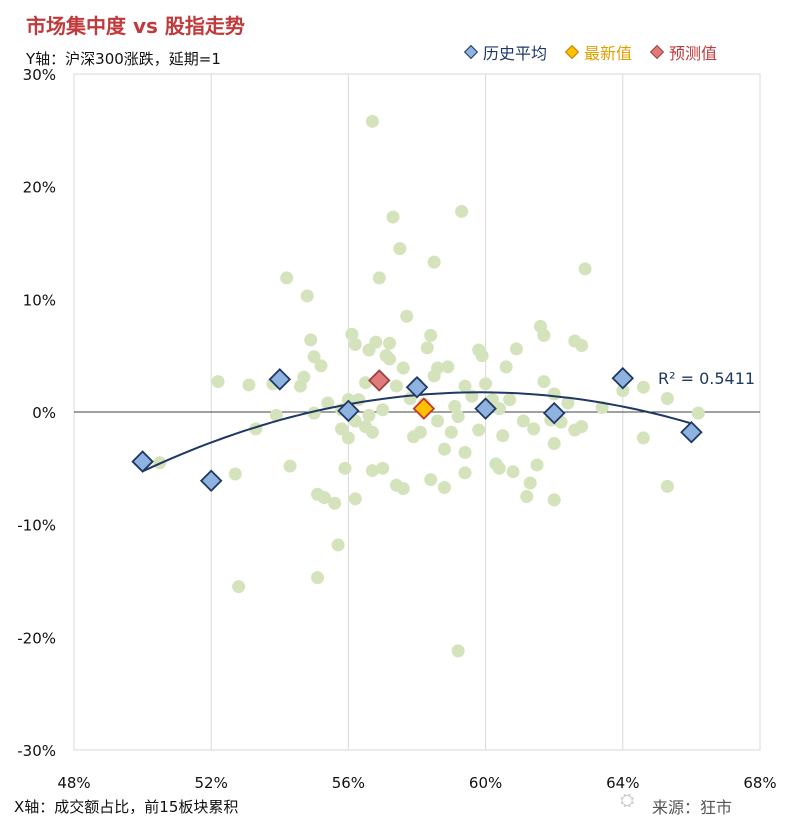 This screenshot has height=826, width=788. What do you see at coordinates (485, 783) in the screenshot?
I see `x-tick-label: 60%` at bounding box center [485, 783].